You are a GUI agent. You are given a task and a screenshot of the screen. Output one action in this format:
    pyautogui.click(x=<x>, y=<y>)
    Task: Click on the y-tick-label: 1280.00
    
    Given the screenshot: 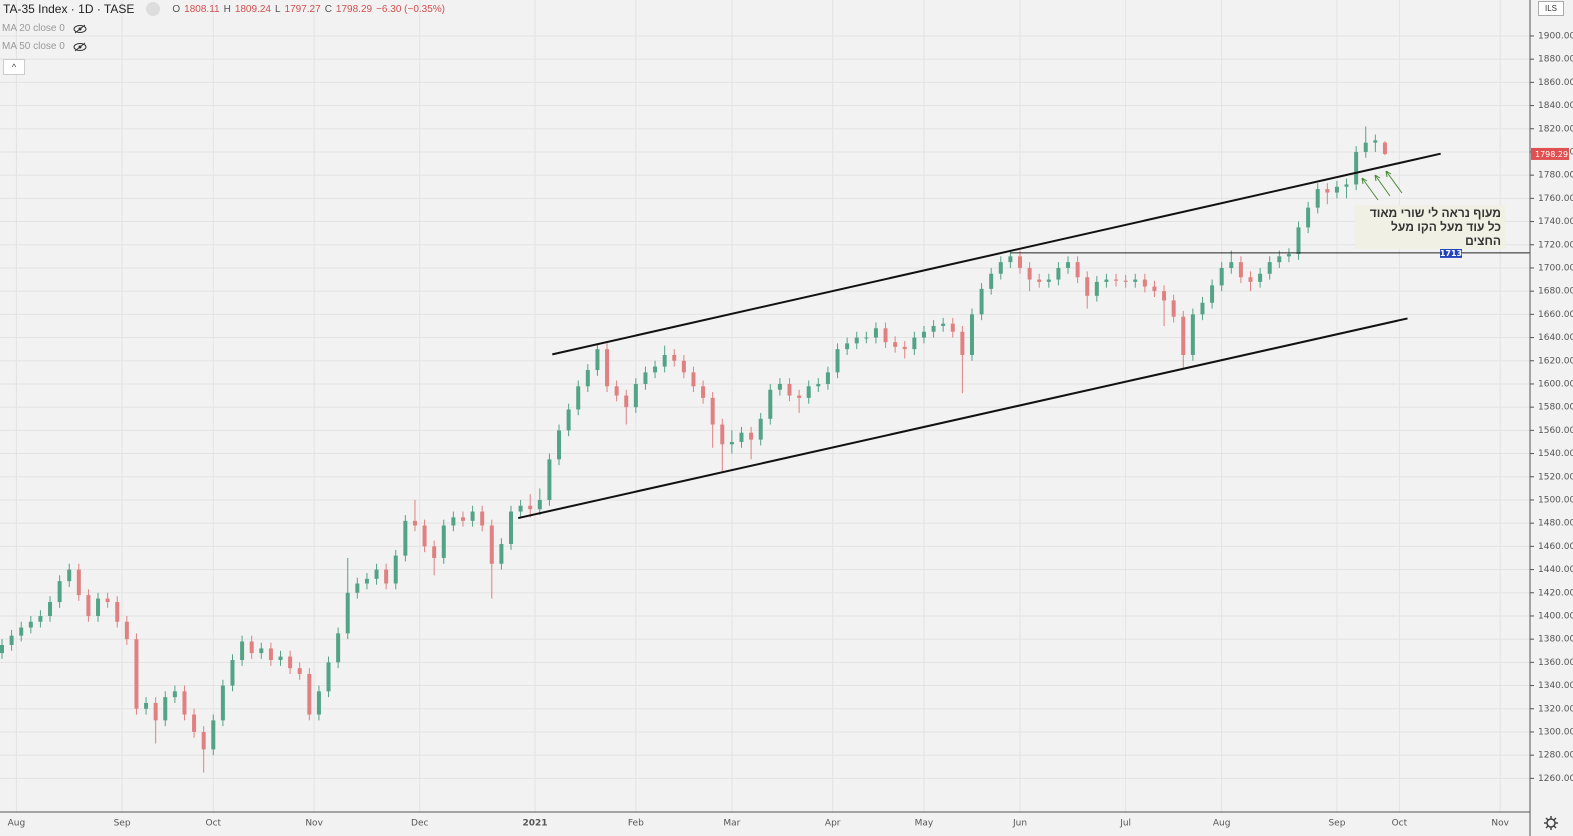 What is the action you would take?
    pyautogui.click(x=1555, y=756)
    